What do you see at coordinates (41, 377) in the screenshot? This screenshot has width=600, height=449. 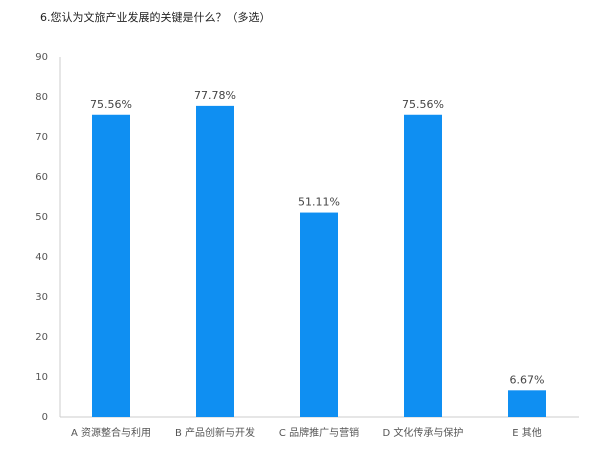 I see `y-tick-label: 10` at bounding box center [41, 377].